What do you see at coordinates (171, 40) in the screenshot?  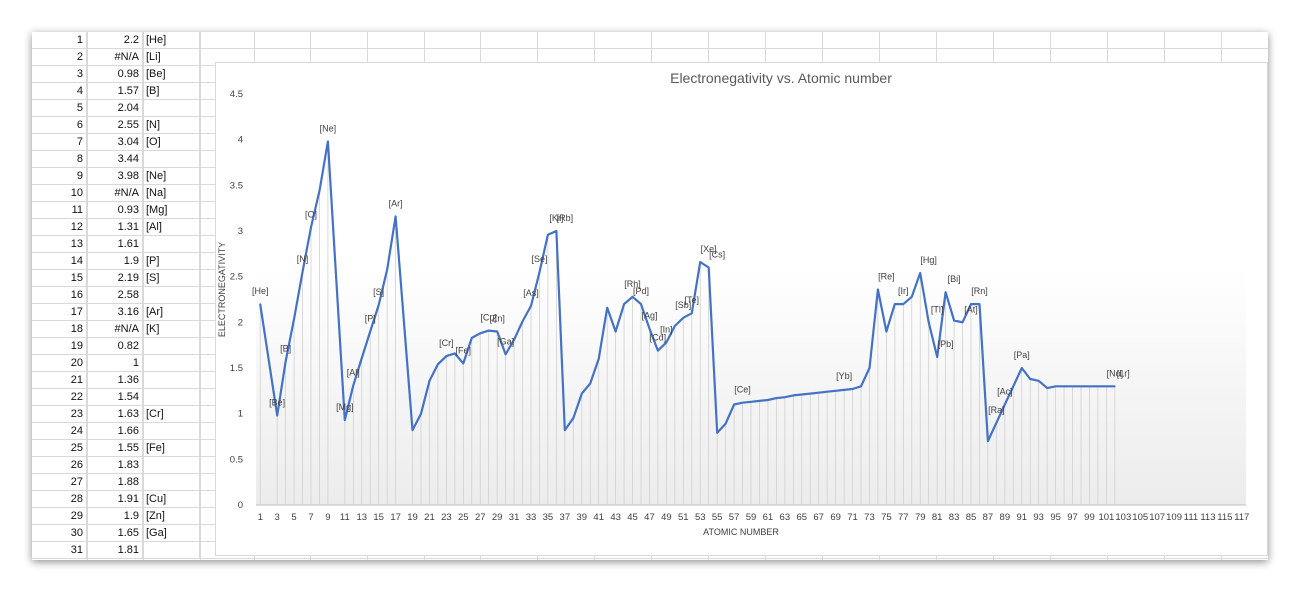 I see `cell-label: [He]` at bounding box center [171, 40].